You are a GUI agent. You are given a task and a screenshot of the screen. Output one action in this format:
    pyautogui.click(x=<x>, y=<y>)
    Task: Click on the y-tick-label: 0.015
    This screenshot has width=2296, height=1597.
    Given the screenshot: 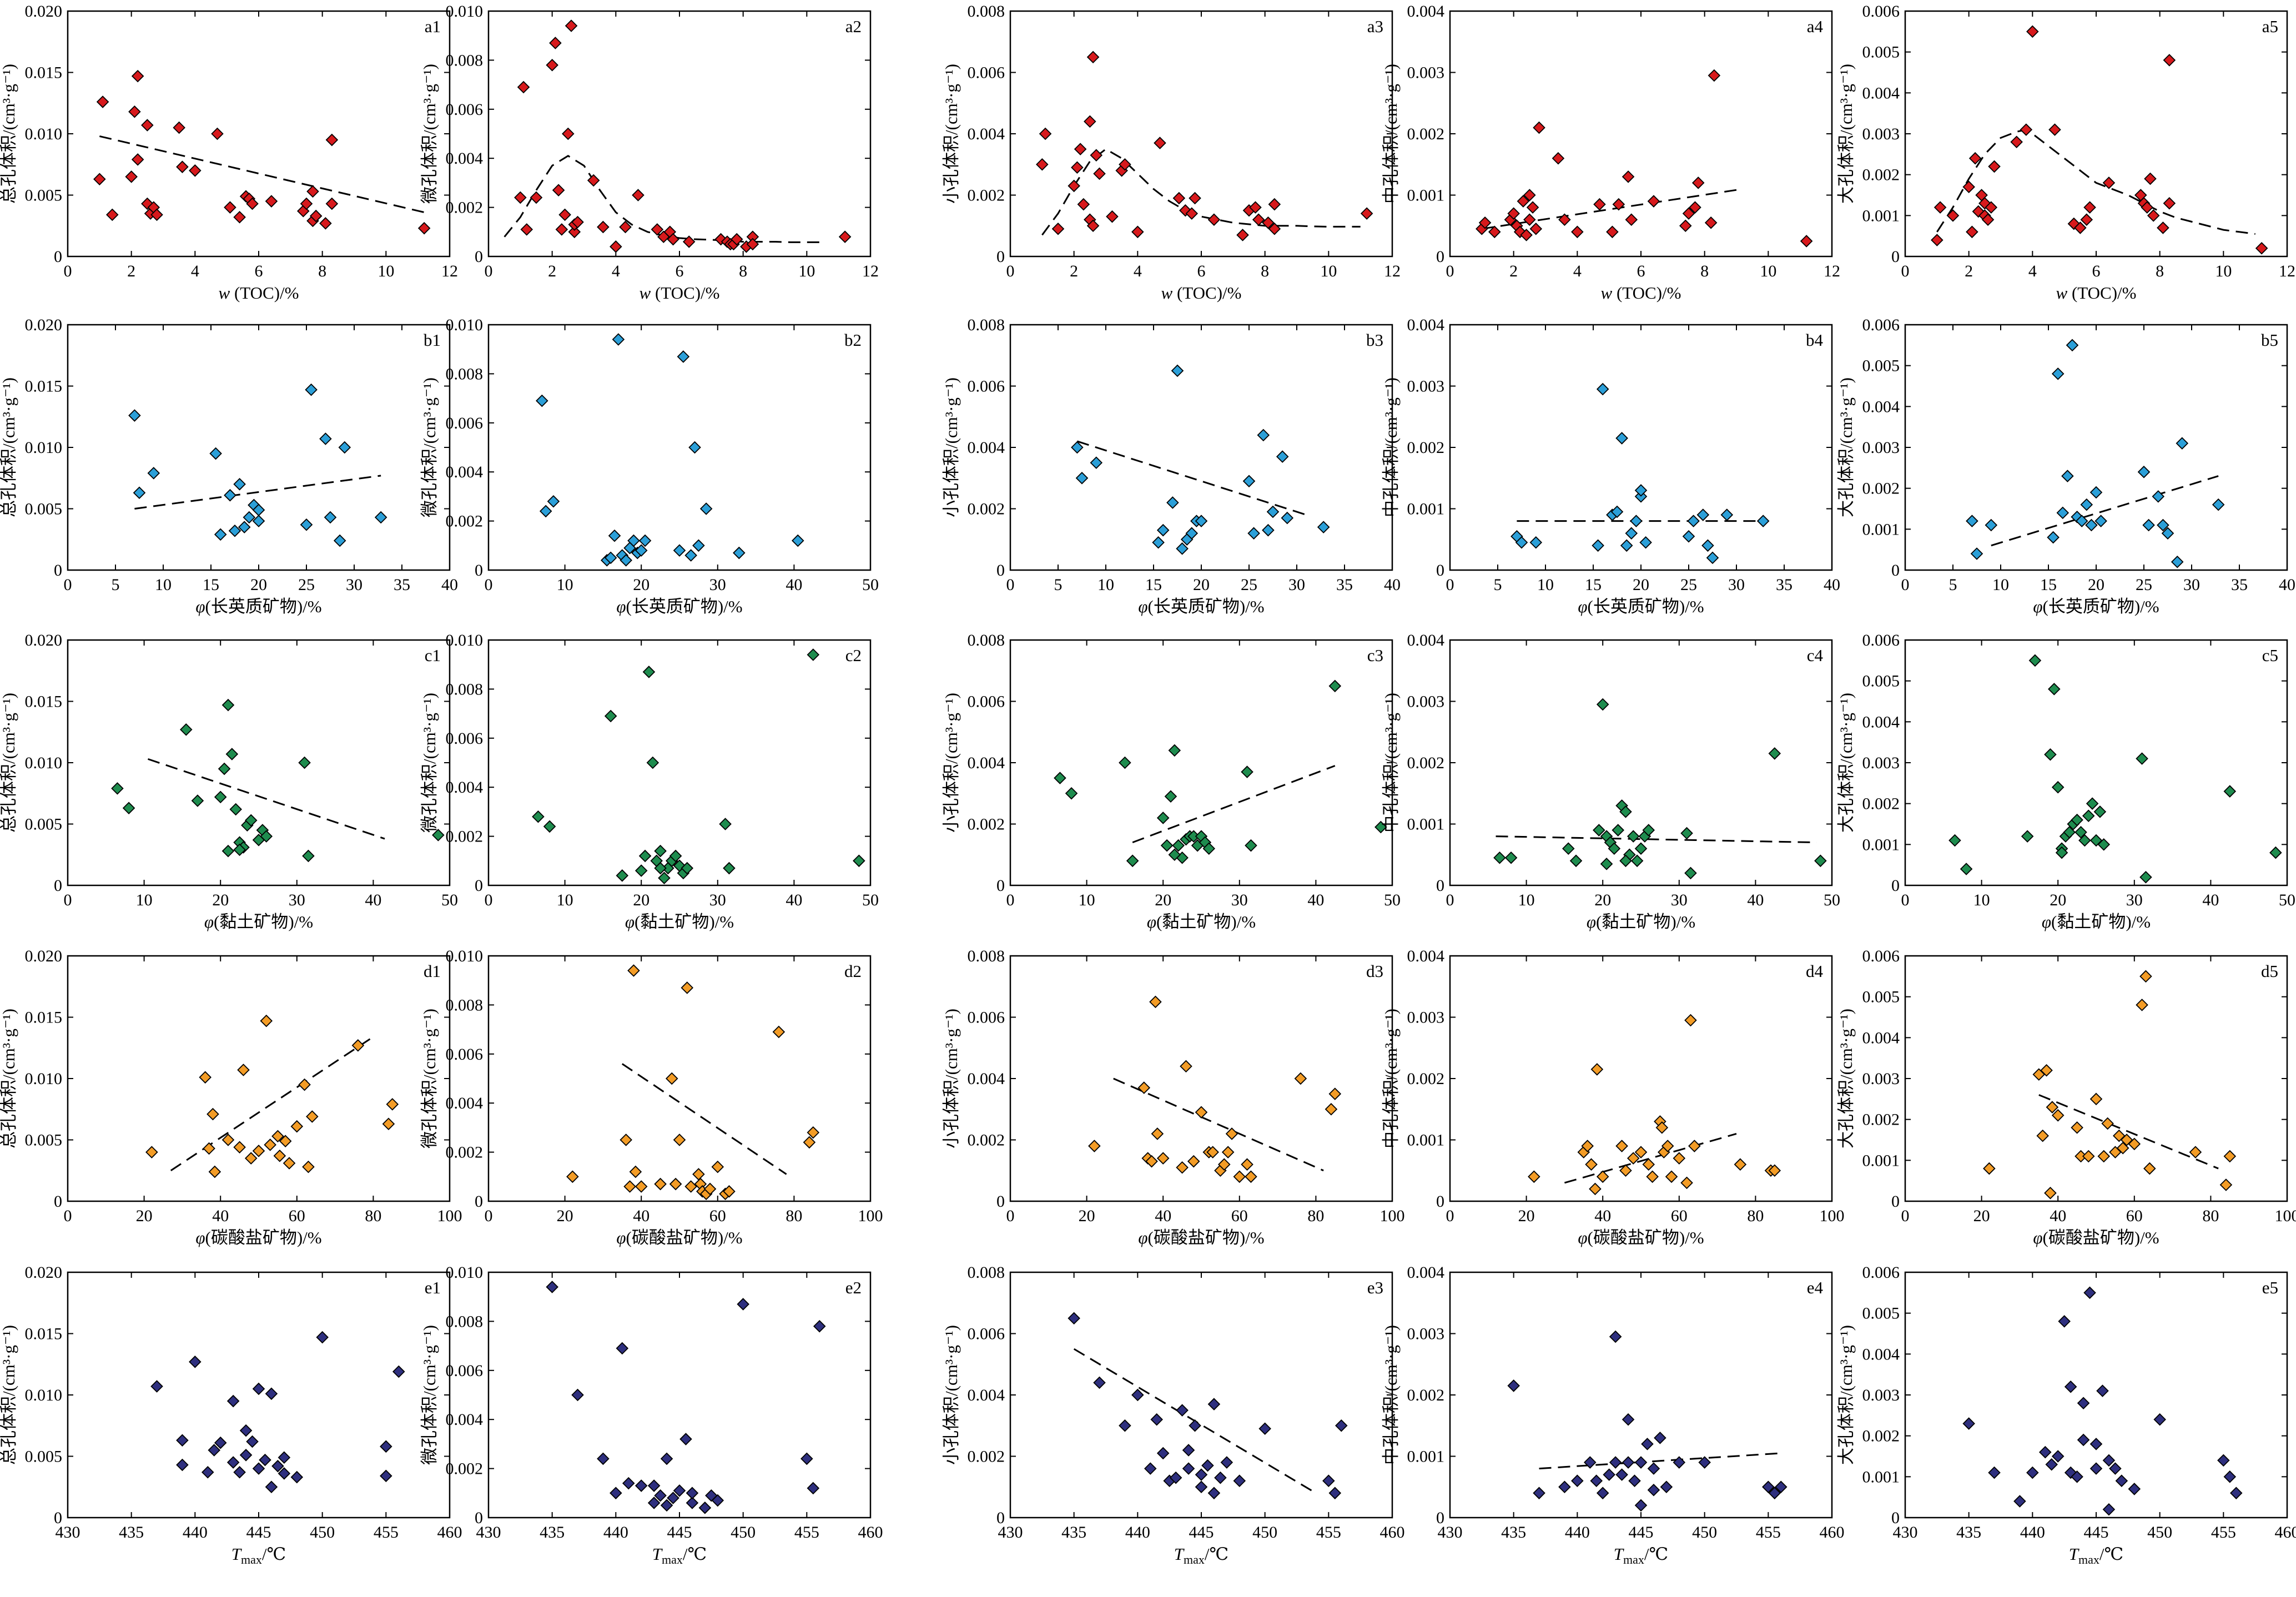 What is the action you would take?
    pyautogui.click(x=44, y=702)
    